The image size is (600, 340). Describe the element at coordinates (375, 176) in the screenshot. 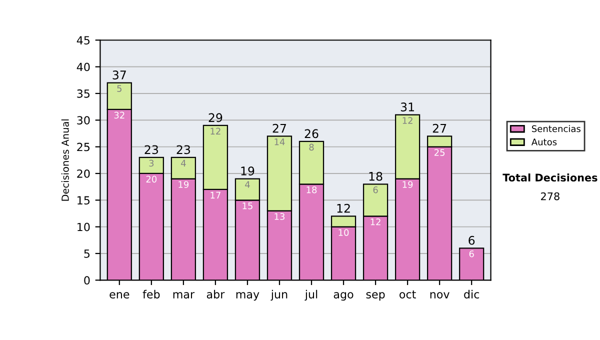

I see `total-label: 18` at that location.